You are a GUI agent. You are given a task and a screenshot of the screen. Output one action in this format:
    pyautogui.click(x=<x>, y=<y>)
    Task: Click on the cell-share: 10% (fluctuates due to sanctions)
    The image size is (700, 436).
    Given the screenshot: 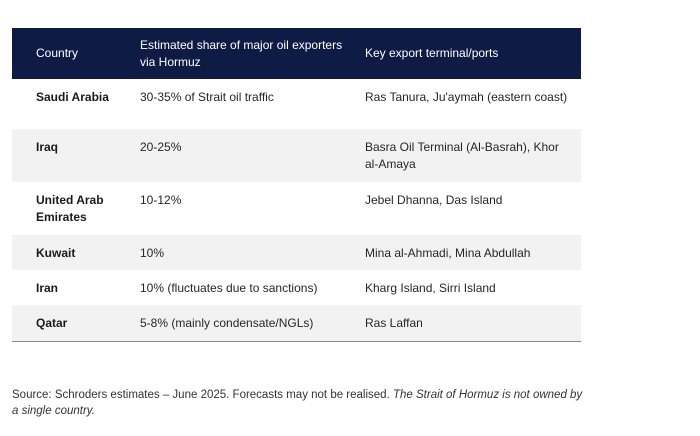 What is the action you would take?
    pyautogui.click(x=229, y=288)
    